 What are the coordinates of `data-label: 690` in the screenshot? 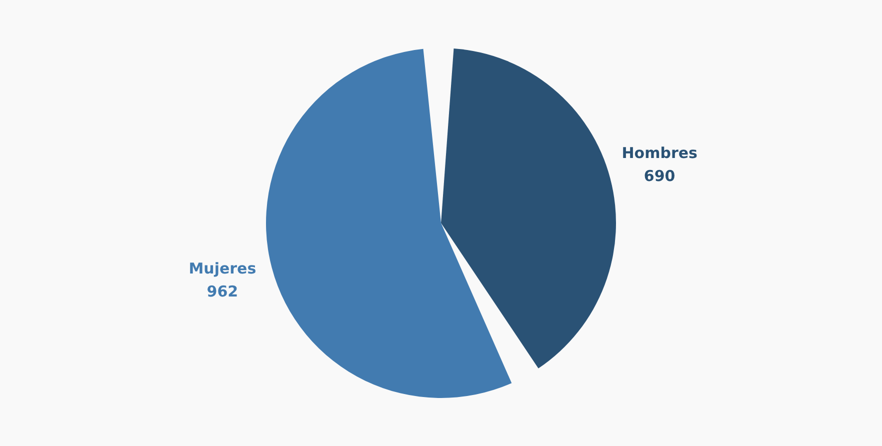 It's located at (660, 176).